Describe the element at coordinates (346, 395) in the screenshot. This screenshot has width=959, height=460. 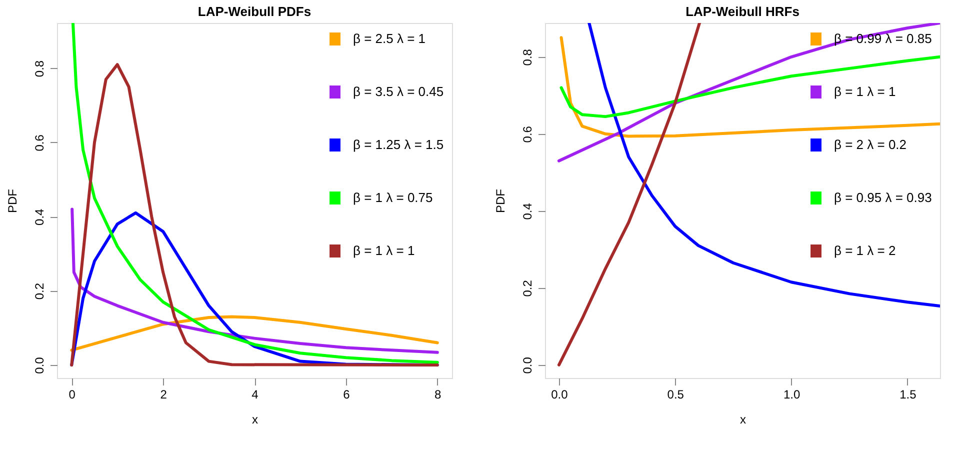
I see `x-tick-label: 6` at that location.